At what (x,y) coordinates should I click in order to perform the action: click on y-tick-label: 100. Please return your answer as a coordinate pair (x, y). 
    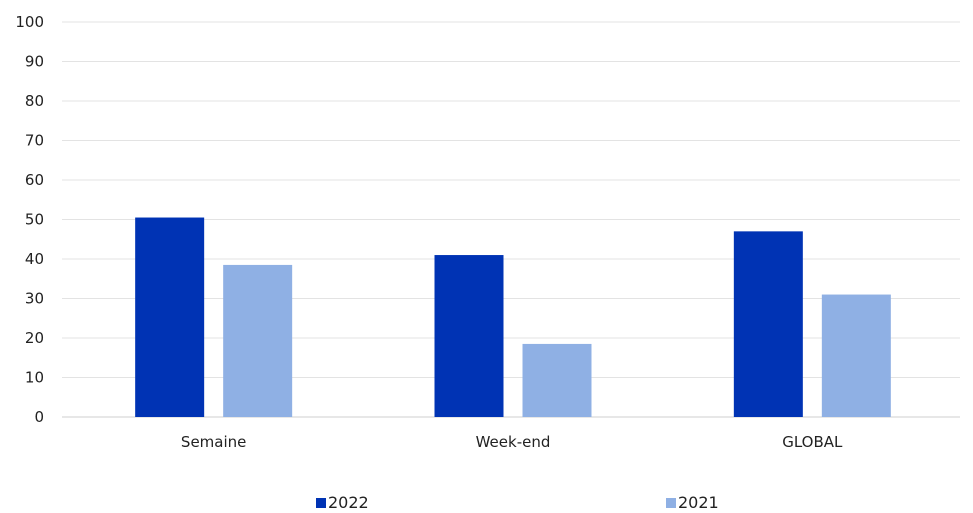
    Looking at the image, I should click on (29, 22).